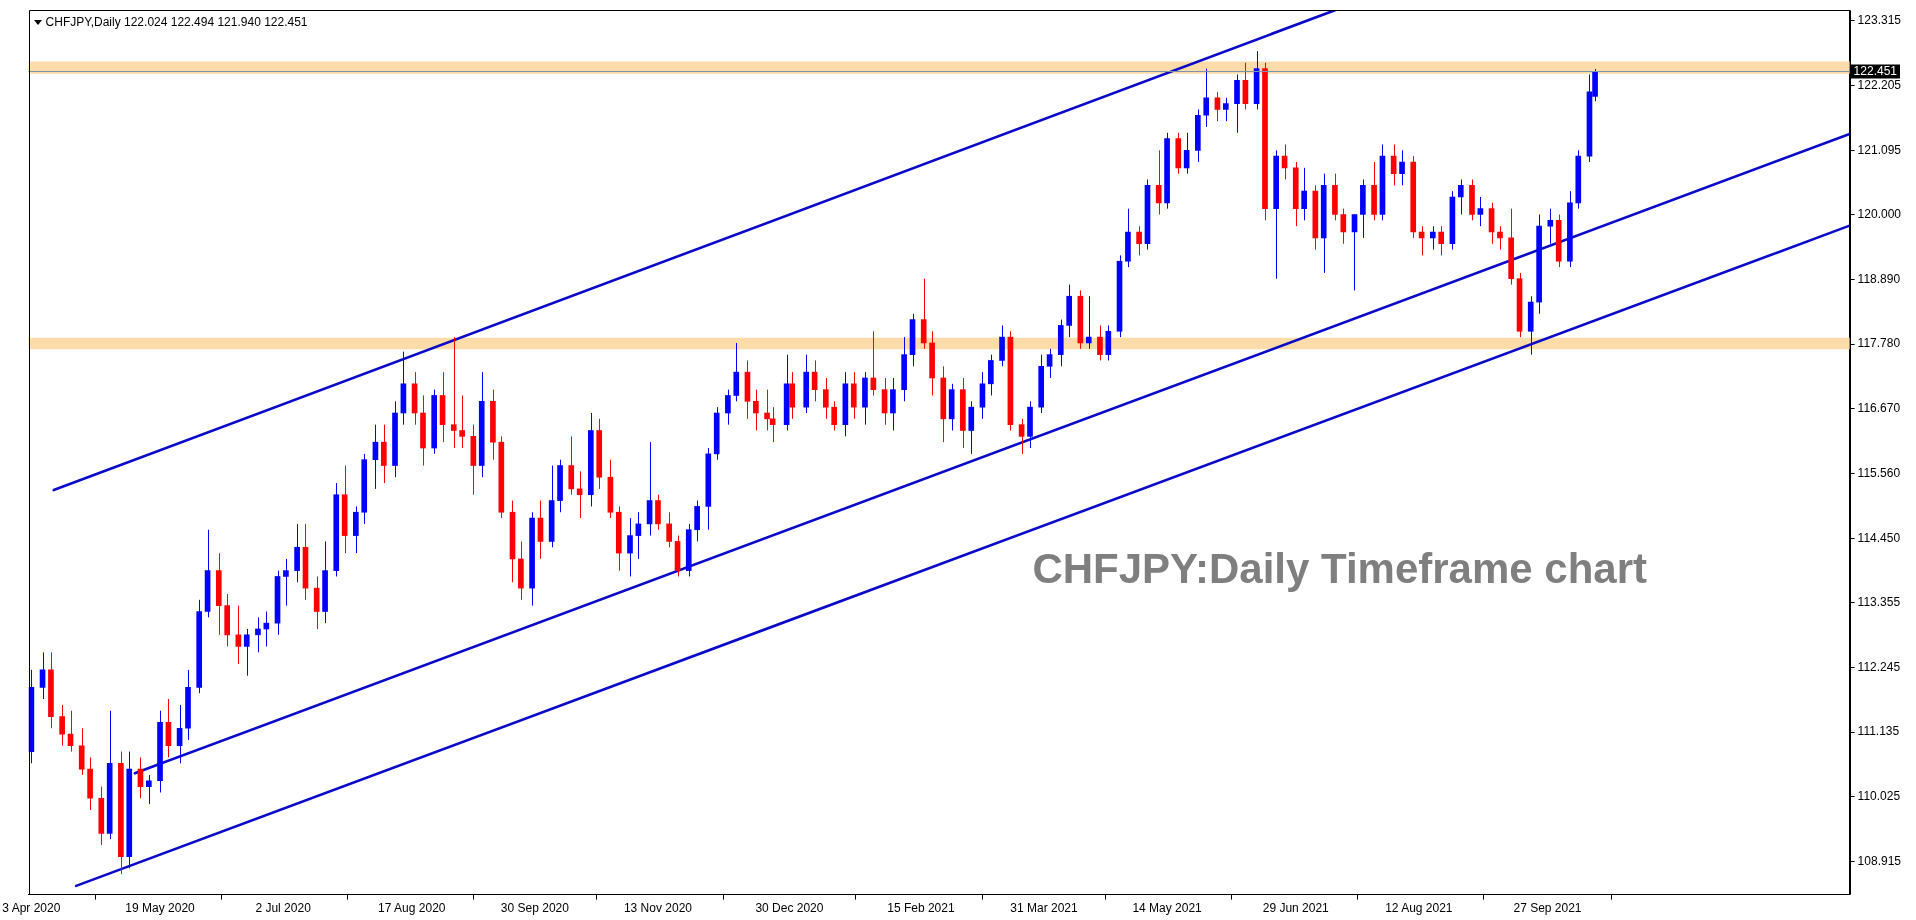 The height and width of the screenshot is (920, 1916). I want to click on x-tick-label: 30 Dec 2020, so click(789, 908).